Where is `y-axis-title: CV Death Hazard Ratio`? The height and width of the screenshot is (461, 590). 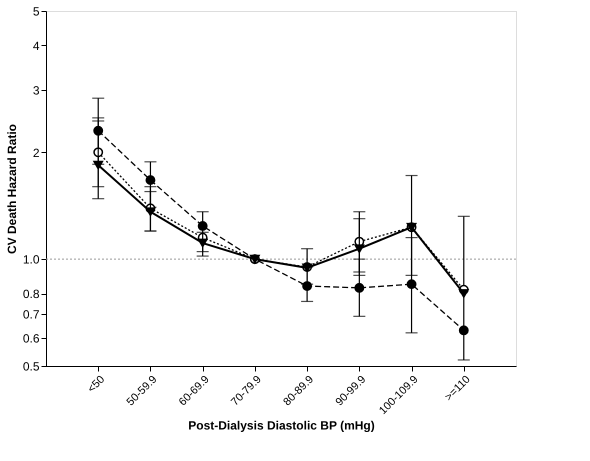
y-axis-title: CV Death Hazard Ratio is located at coordinates (11, 189).